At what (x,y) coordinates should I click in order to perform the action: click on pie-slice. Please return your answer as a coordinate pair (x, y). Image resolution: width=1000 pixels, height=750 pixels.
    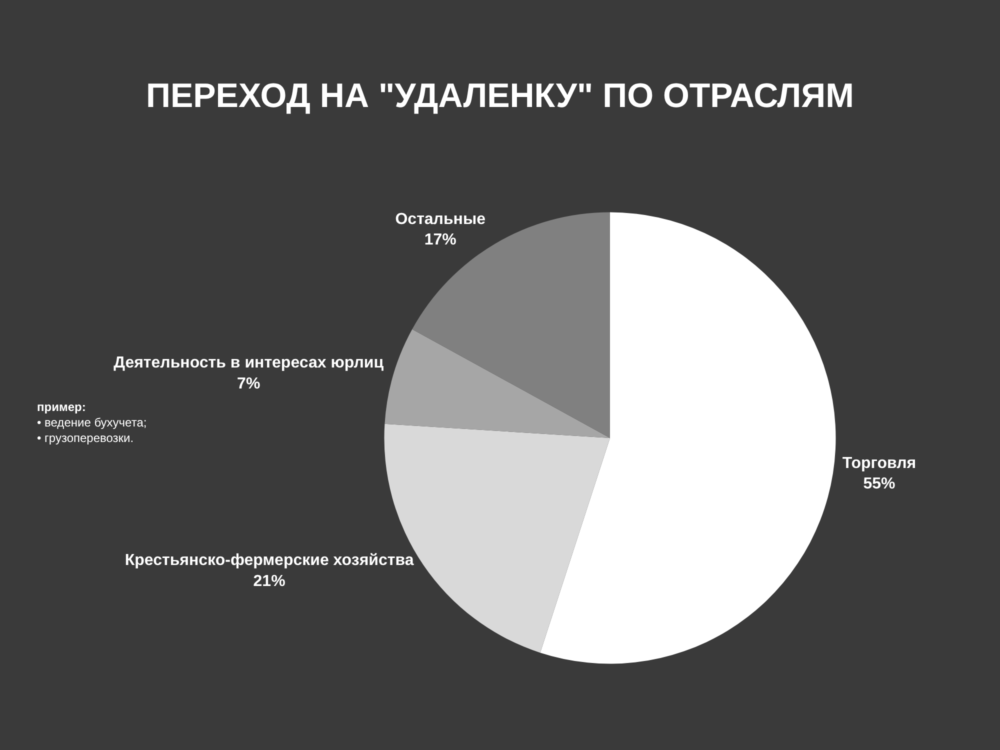
    Looking at the image, I should click on (497, 383).